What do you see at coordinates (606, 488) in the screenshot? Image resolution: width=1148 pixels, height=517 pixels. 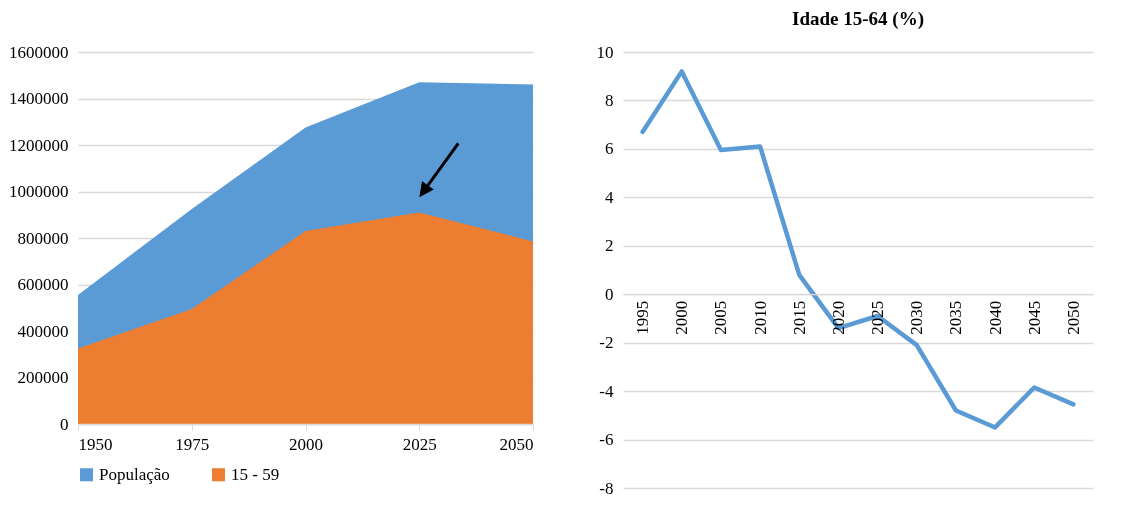 I see `y-tick-label: -8` at bounding box center [606, 488].